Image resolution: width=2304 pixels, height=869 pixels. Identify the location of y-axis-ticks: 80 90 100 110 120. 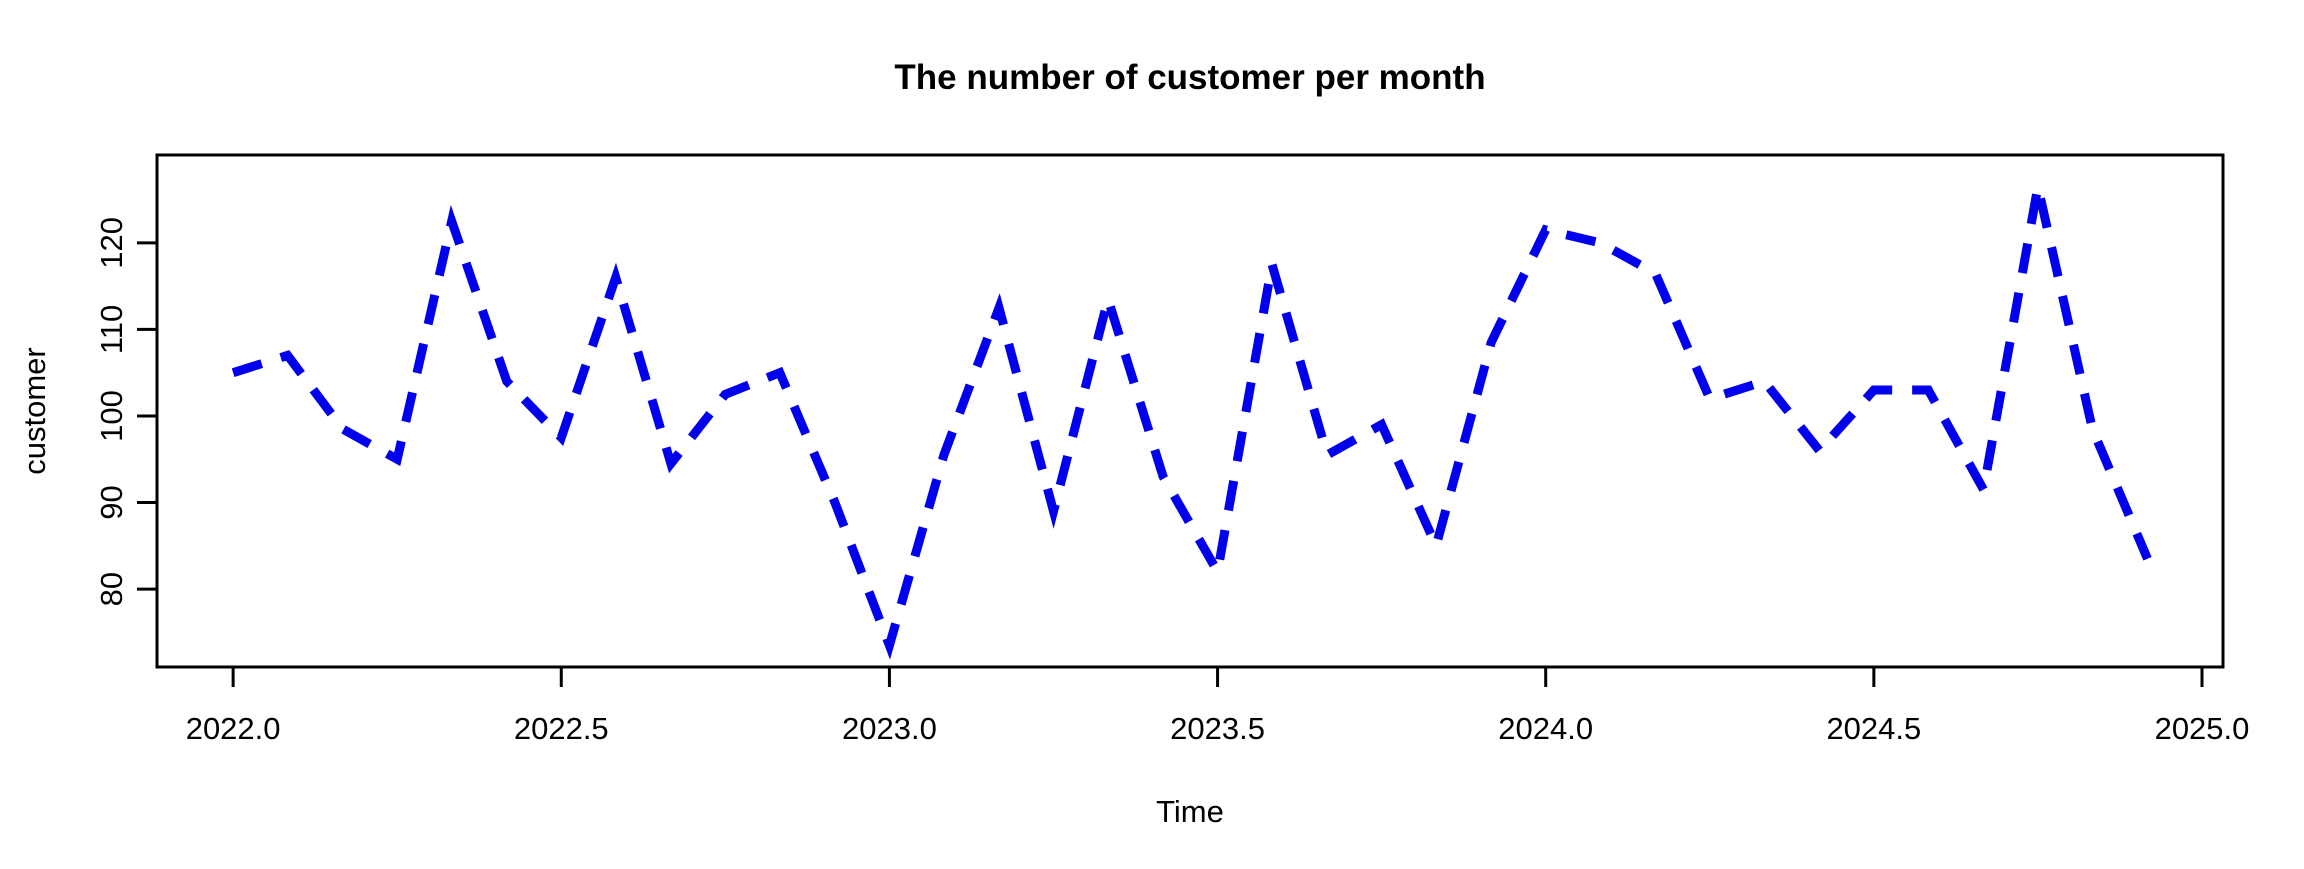
(125, 411).